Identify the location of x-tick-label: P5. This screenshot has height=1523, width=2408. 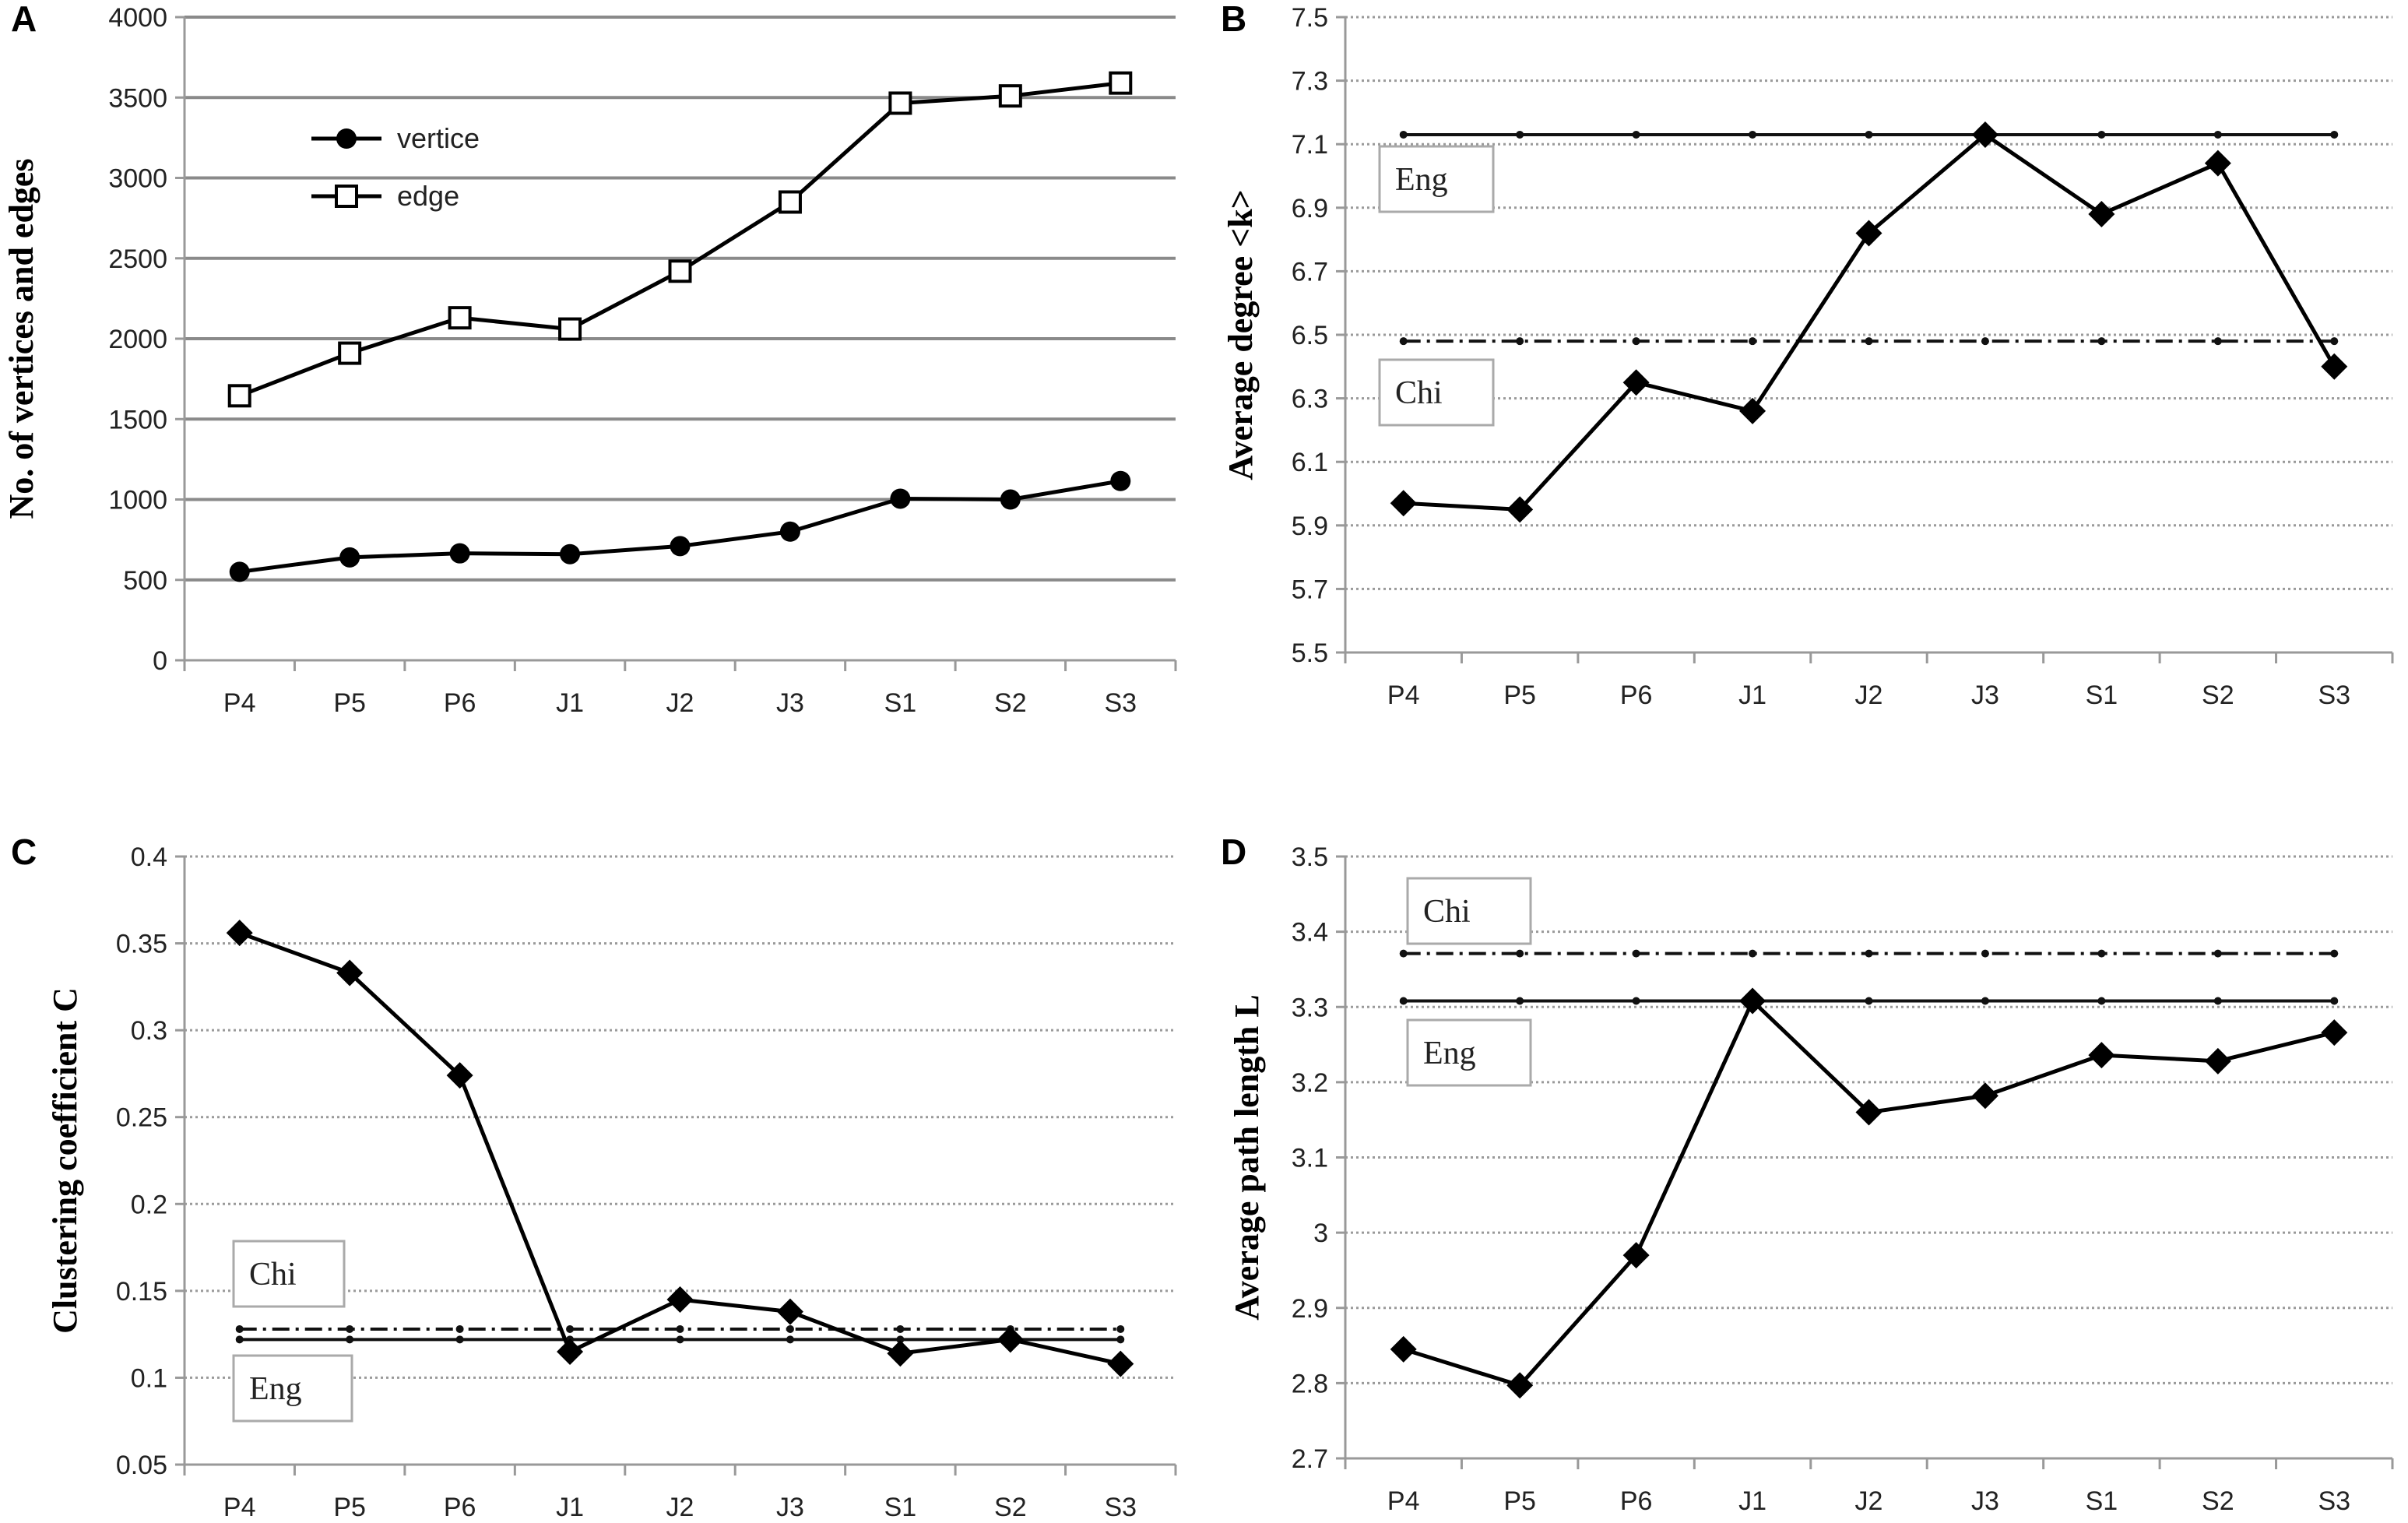
(1519, 1501).